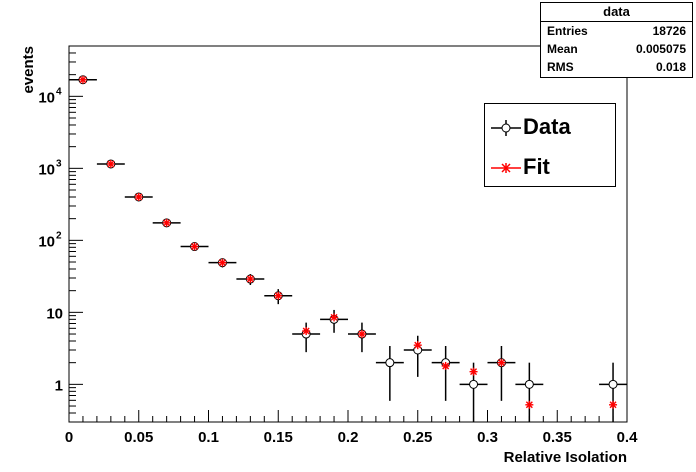  I want to click on x-tick-label: 0.2, so click(348, 437).